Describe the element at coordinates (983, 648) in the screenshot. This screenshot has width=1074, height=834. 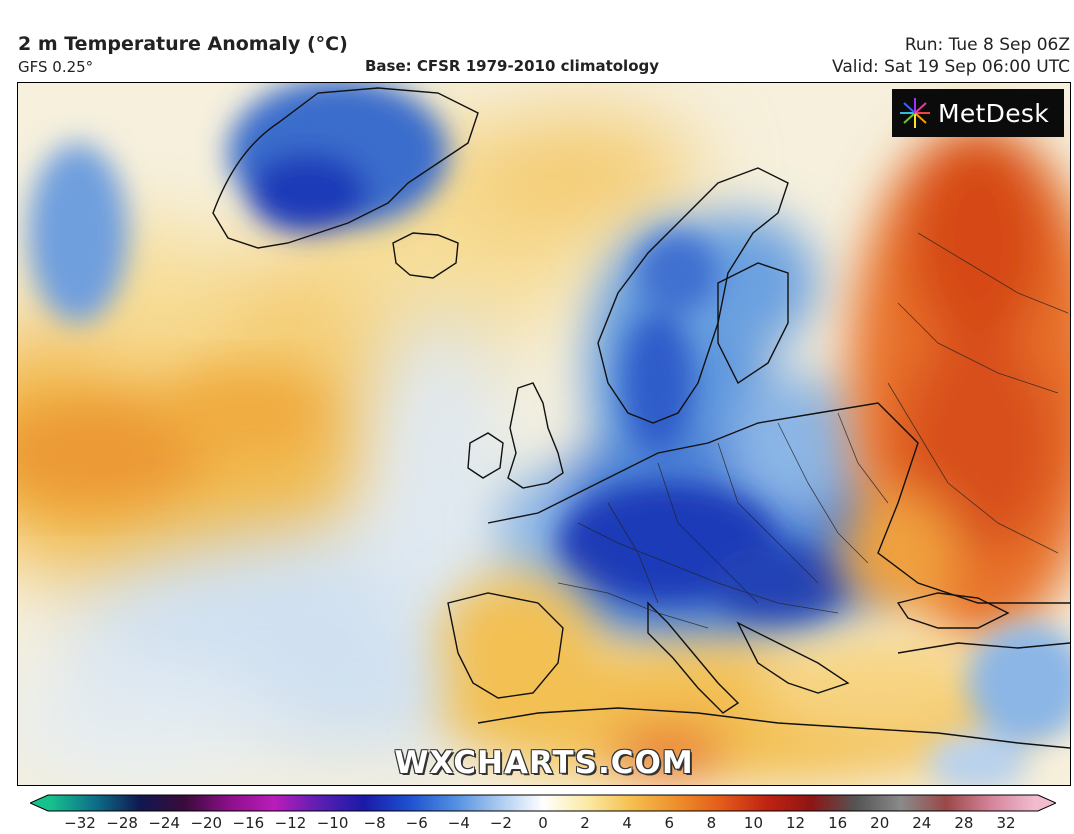
I see `turkey-coast` at that location.